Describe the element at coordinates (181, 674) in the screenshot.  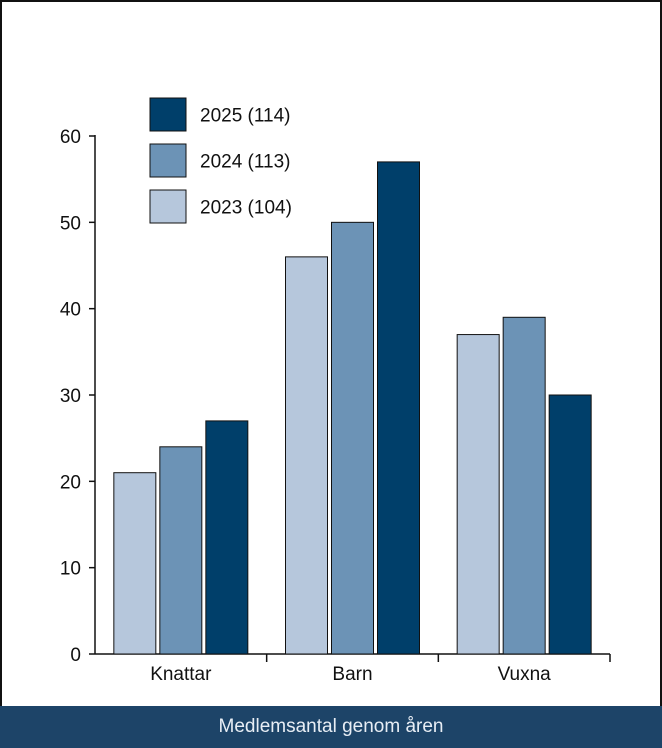
I see `x-tick-label: Knattar` at that location.